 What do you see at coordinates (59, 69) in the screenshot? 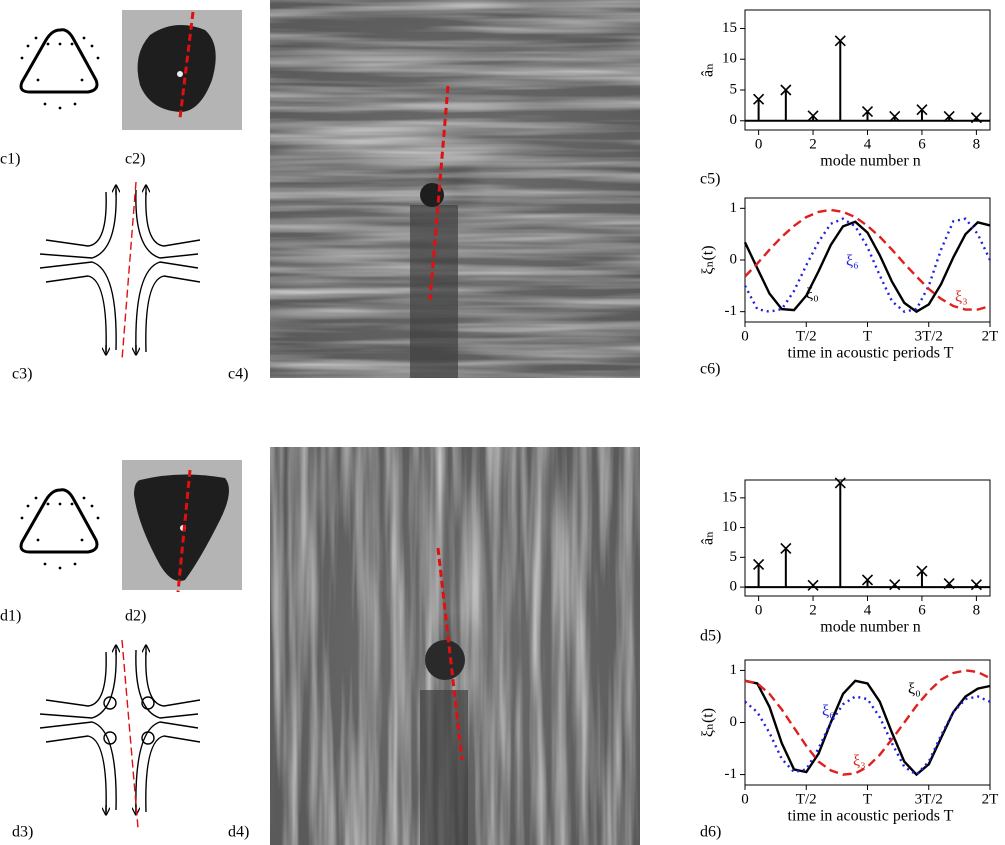
I see `shape-sketch` at bounding box center [59, 69].